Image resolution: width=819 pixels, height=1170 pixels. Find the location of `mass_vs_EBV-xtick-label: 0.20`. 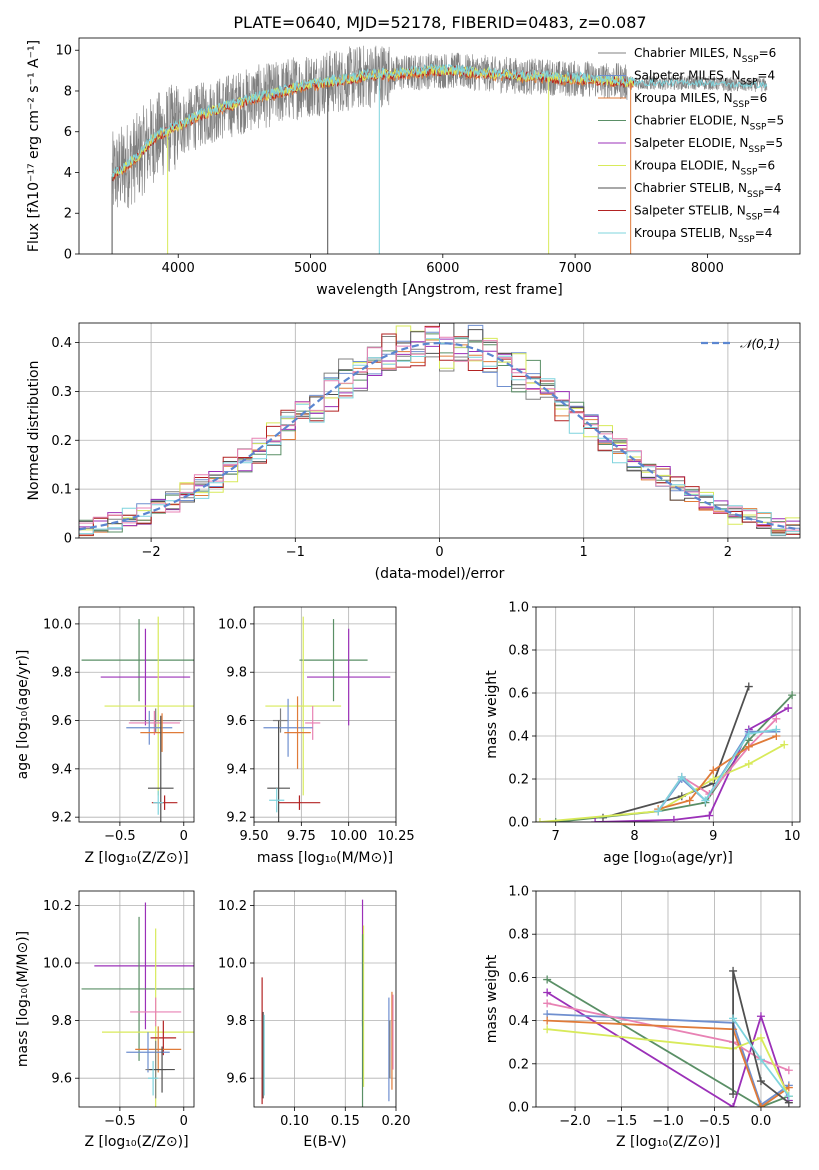

mass_vs_EBV-xtick-label: 0.20 is located at coordinates (396, 1121).